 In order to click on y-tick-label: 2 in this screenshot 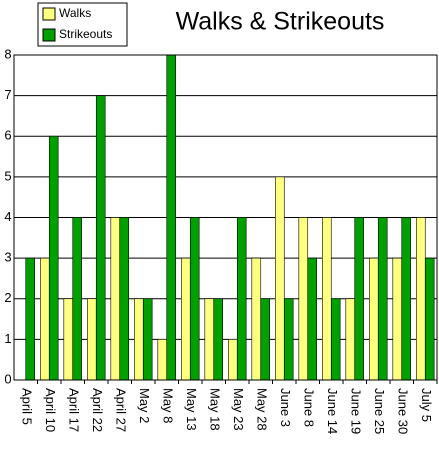, I will do `click(7, 297)`.